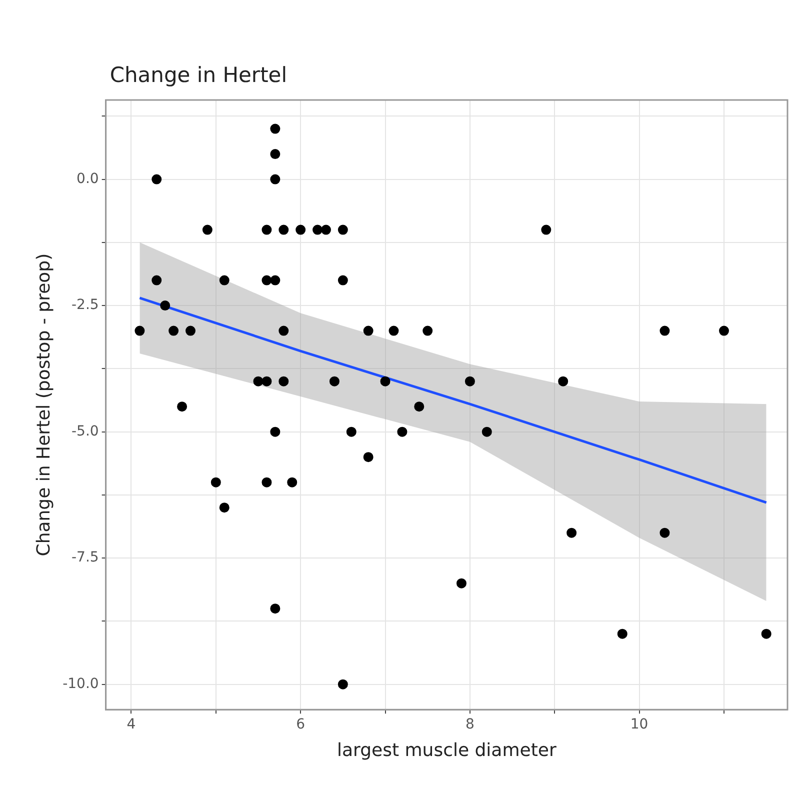  Describe the element at coordinates (199, 75) in the screenshot. I see `chart-title: Change in Hertel` at that location.